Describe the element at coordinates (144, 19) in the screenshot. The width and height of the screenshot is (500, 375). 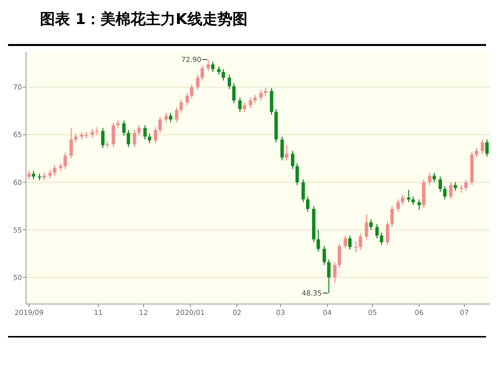
I see `title: 图表 1：美棉花主力K线走势图` at that location.